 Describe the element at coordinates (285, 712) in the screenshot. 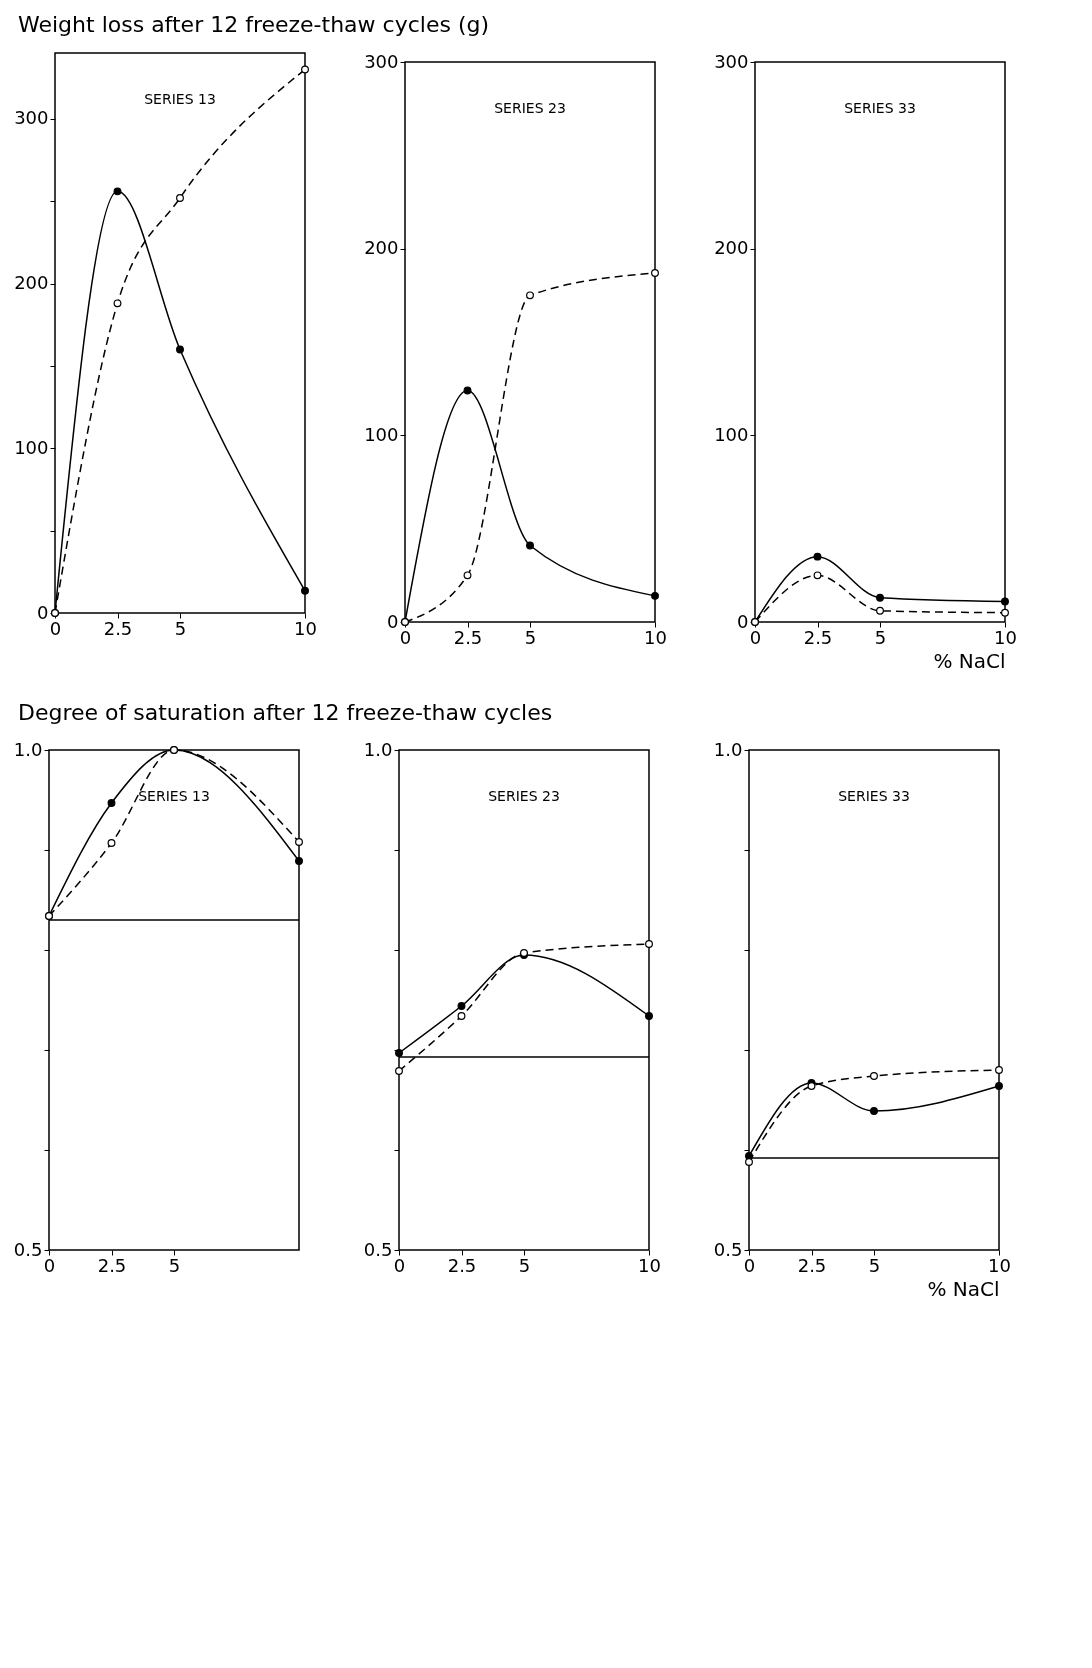

I see `chart-title: Degree of saturation after 12 freeze-thaw cycles` at that location.